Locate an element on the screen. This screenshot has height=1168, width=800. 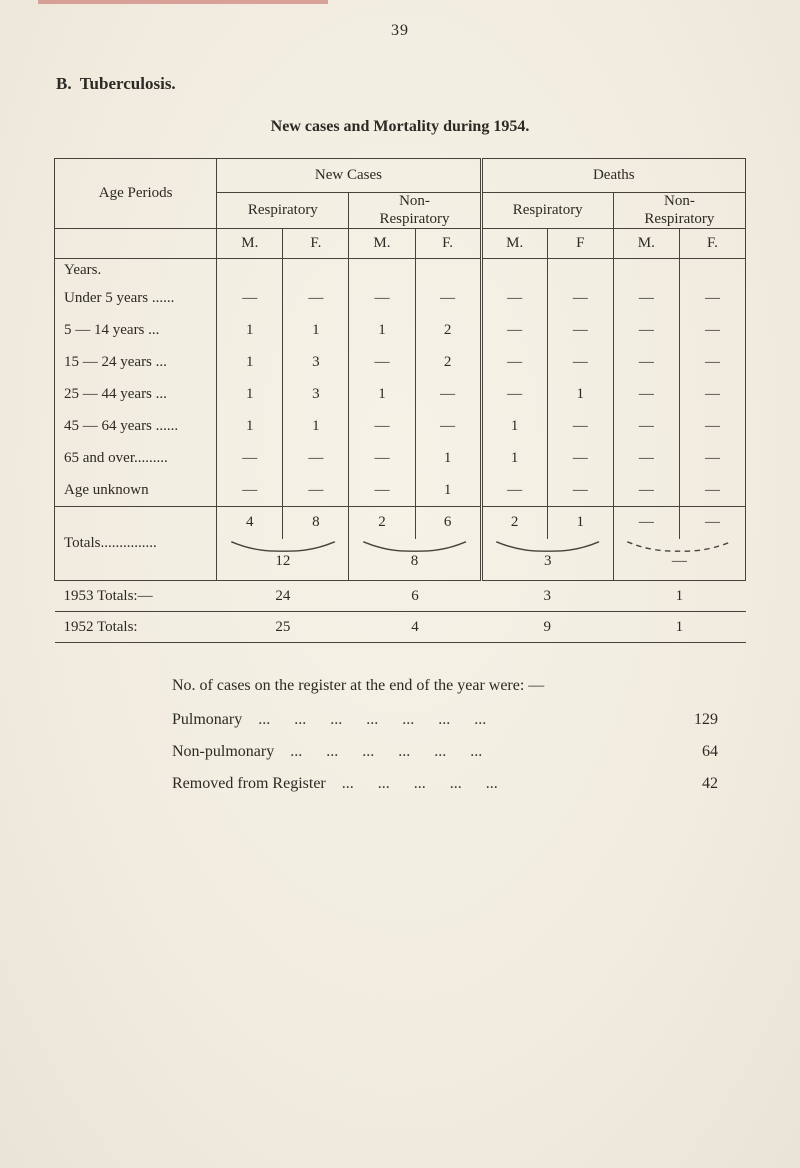
totals-cell: 6 is located at coordinates (448, 522).